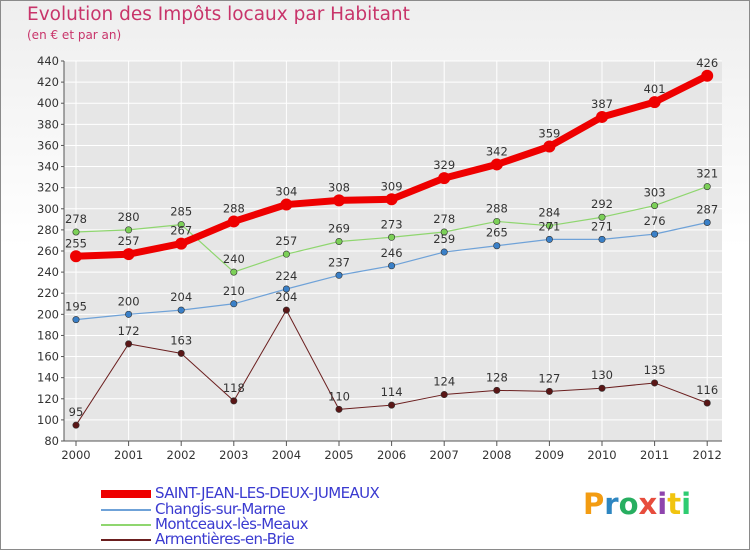 The height and width of the screenshot is (551, 750). What do you see at coordinates (48, 230) in the screenshot?
I see `y-tick-label: 280` at bounding box center [48, 230].